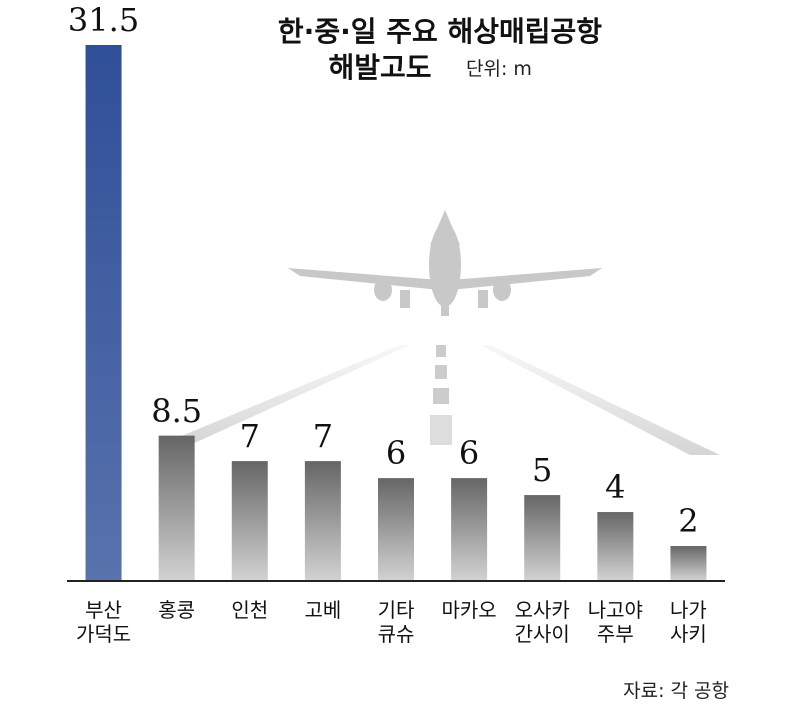 The height and width of the screenshot is (712, 789). What do you see at coordinates (688, 622) in the screenshot?
I see `x-tick-label: 나가 사키` at bounding box center [688, 622].